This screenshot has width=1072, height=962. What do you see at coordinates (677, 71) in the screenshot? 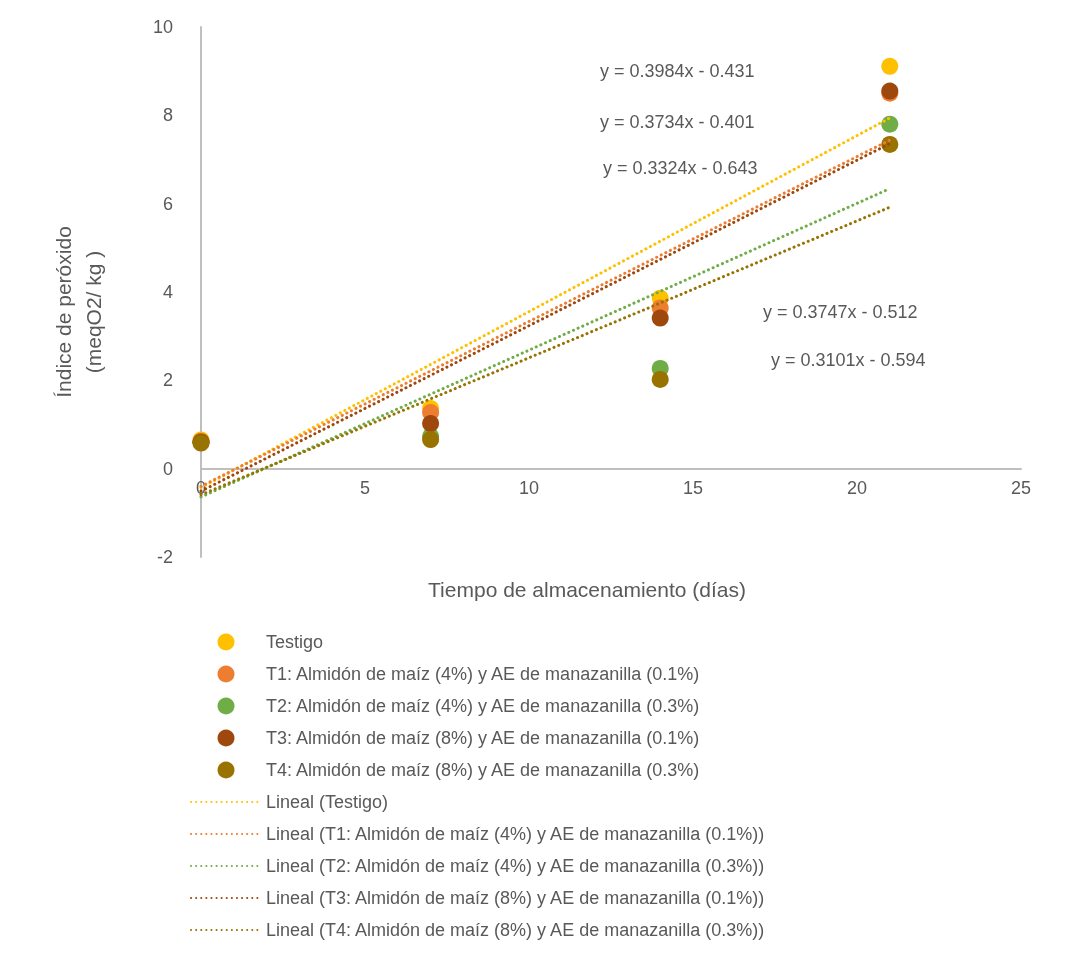
I see `annotation: y = 0.3984x - 0.431` at bounding box center [677, 71].